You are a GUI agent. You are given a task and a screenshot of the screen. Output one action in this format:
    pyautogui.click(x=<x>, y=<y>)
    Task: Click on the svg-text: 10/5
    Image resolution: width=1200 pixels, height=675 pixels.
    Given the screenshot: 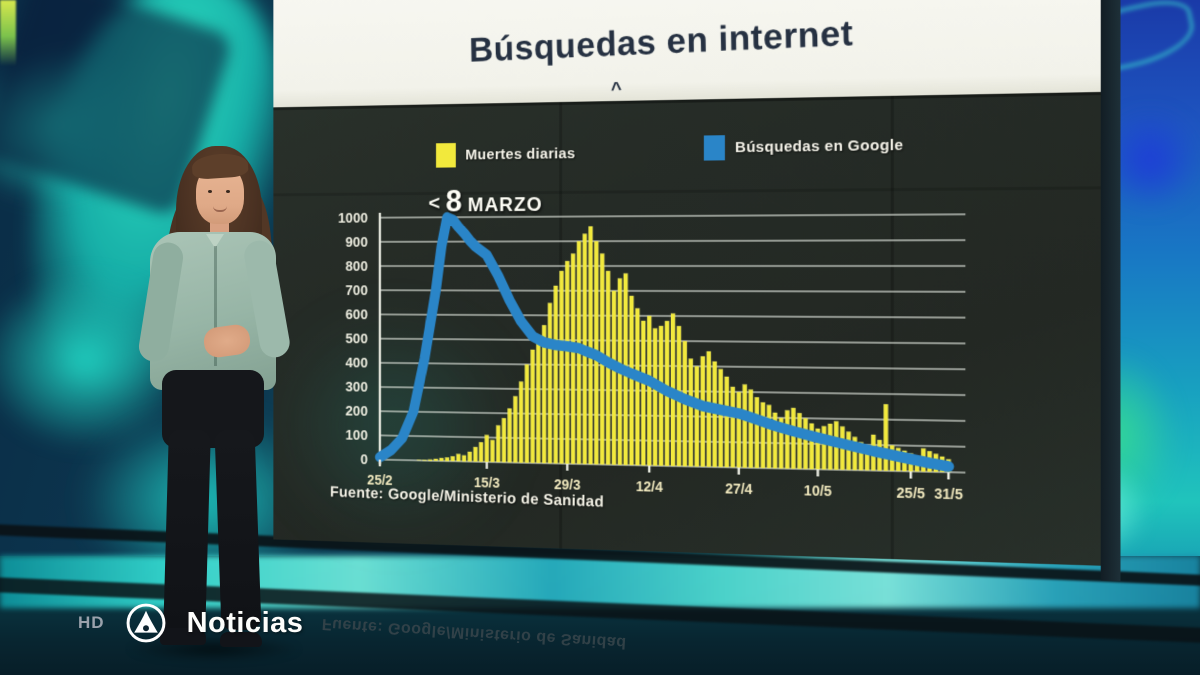 What is the action you would take?
    pyautogui.click(x=818, y=491)
    